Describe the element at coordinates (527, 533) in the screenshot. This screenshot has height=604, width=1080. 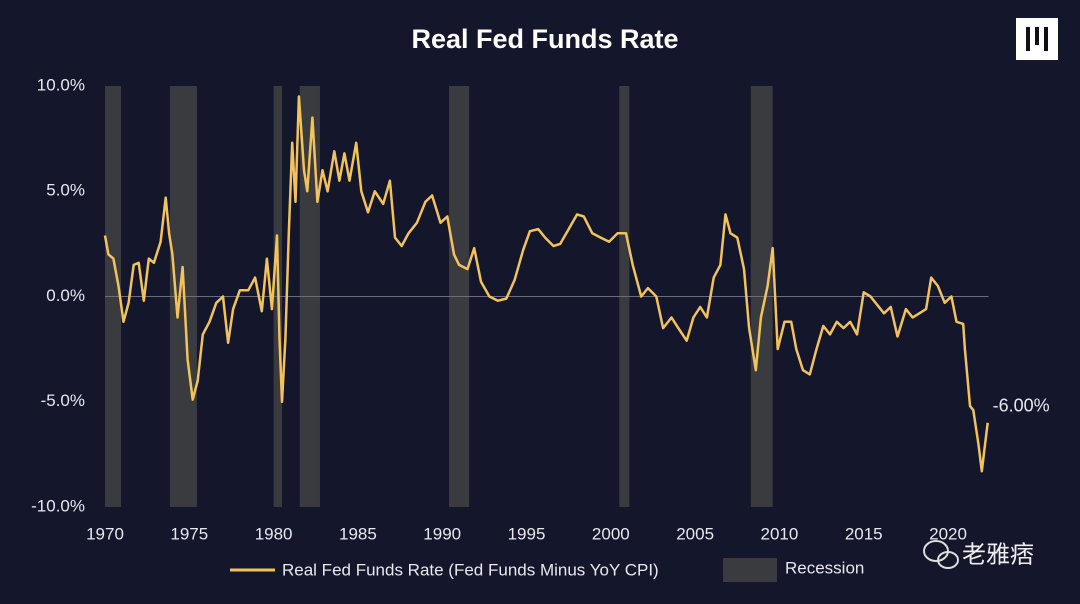
I see `x-tick-label: 1995` at that location.